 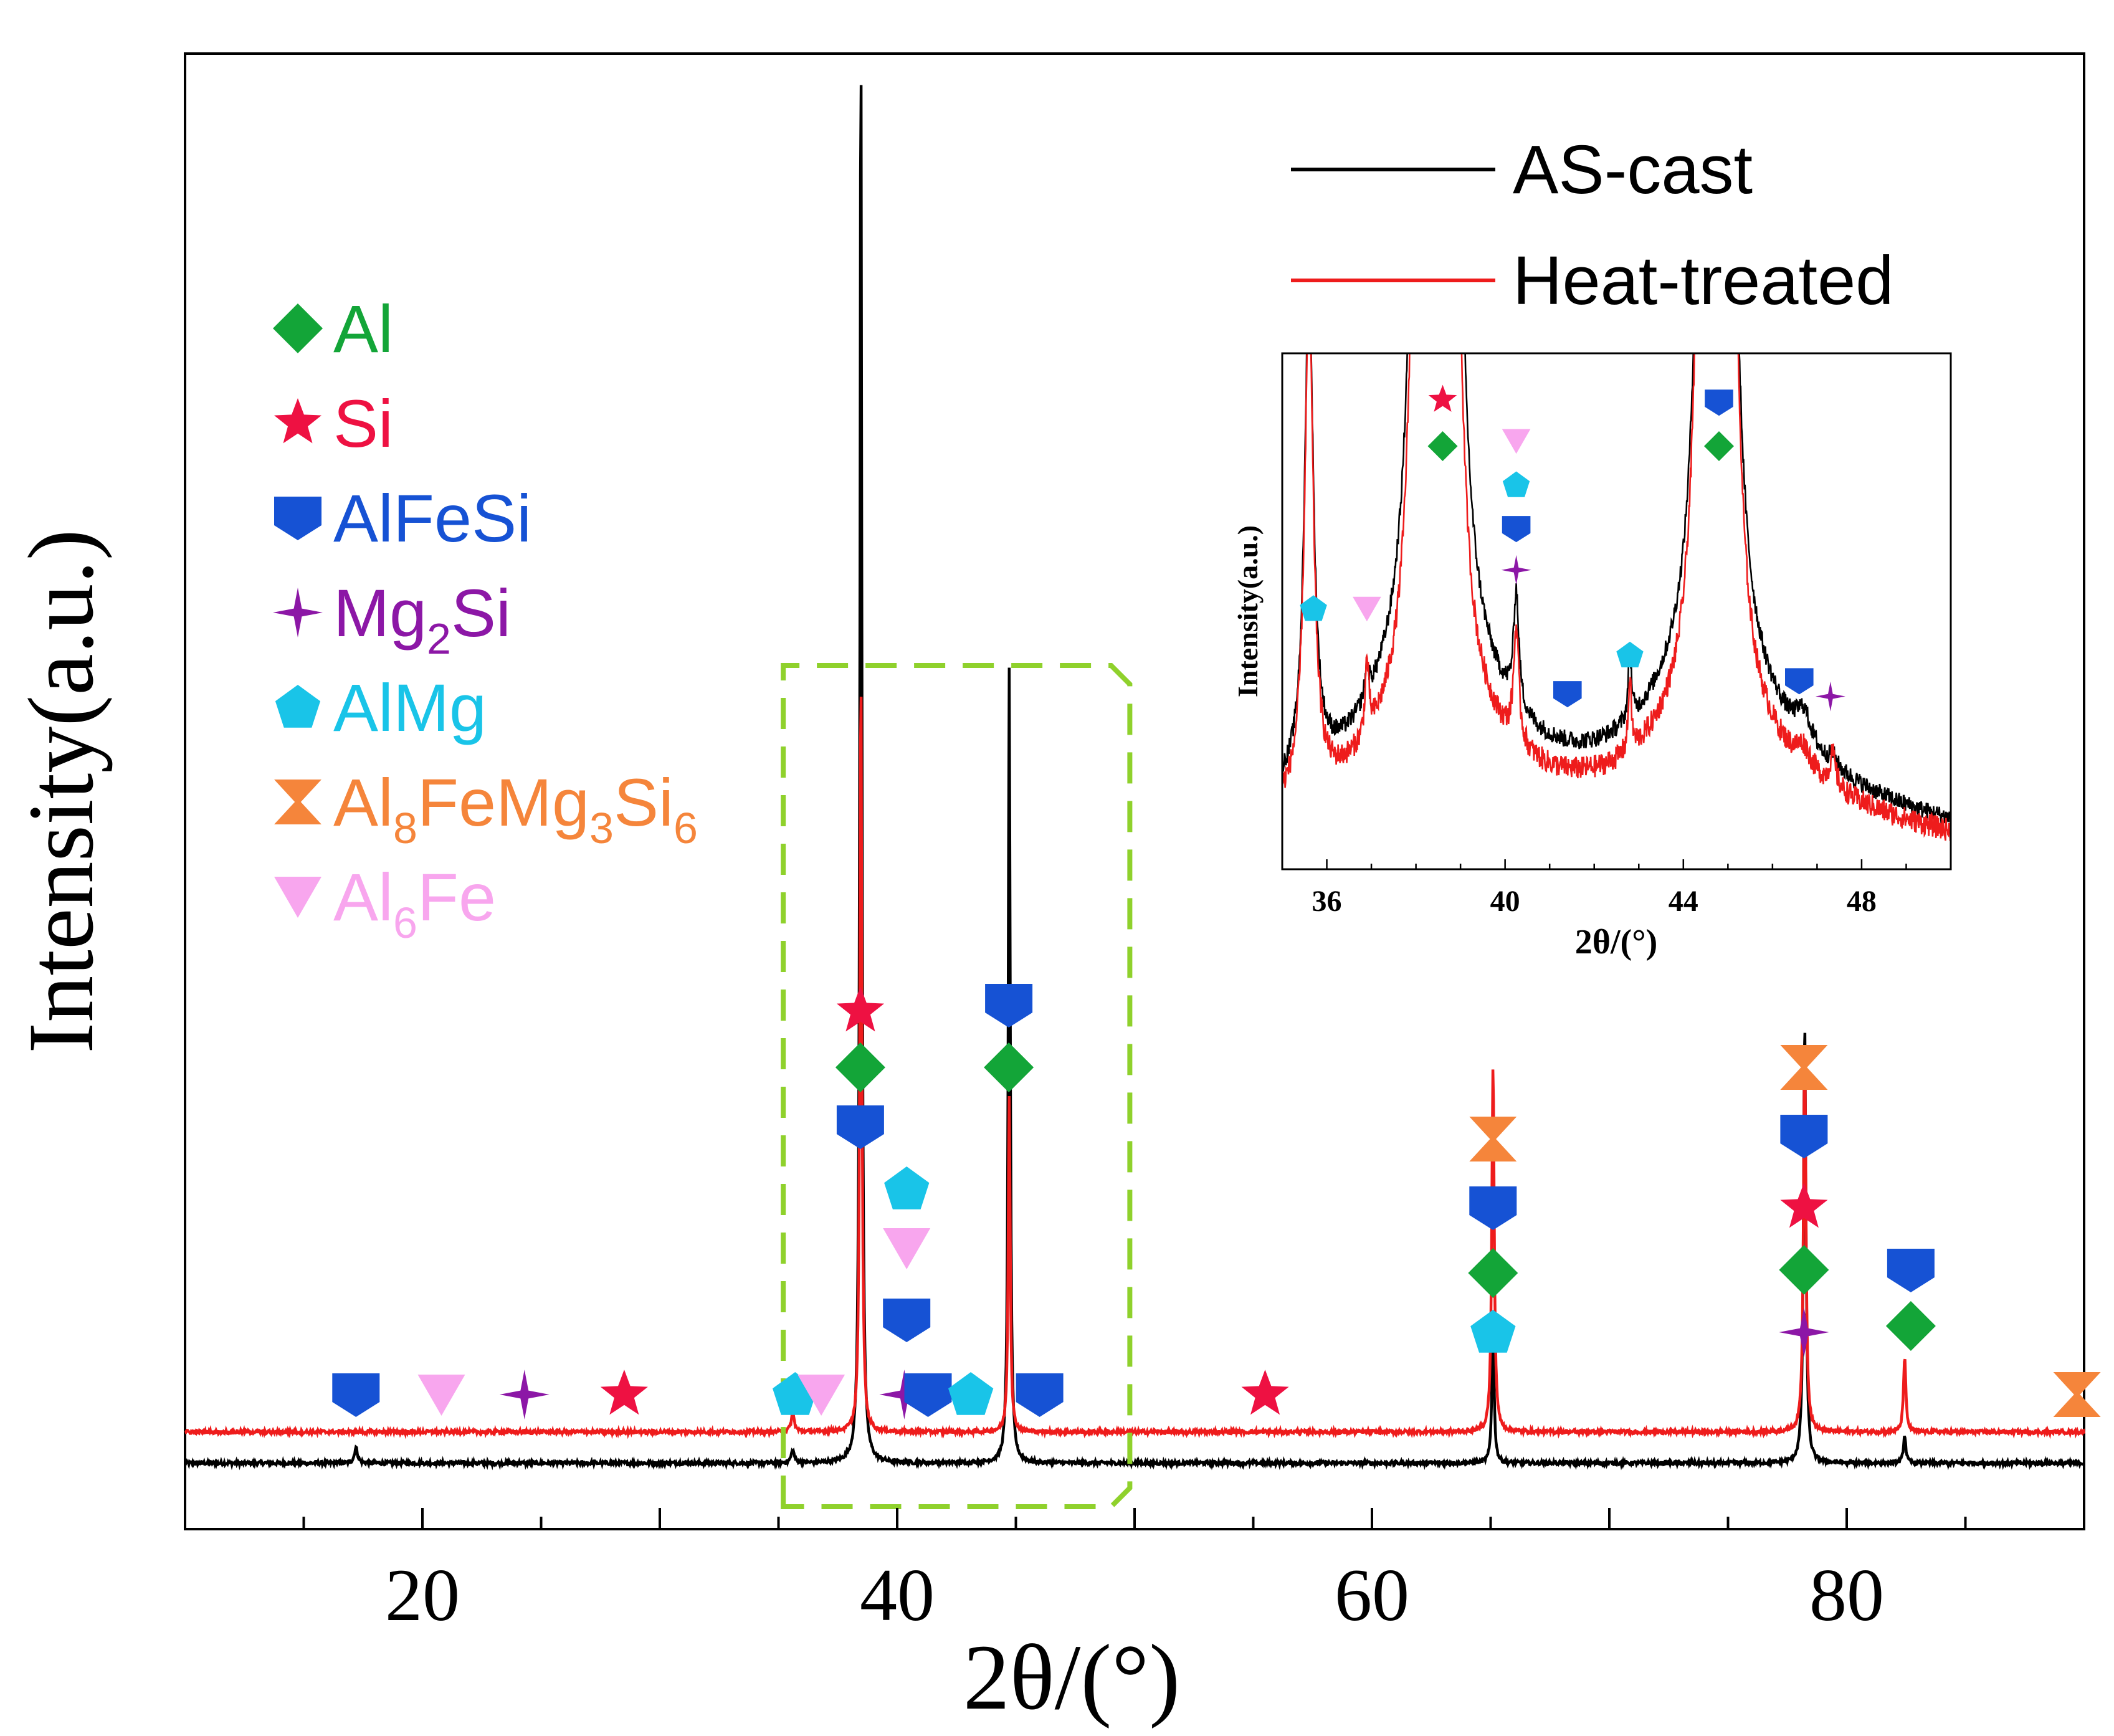 What do you see at coordinates (297, 802) in the screenshot?
I see `legend-al8femg3si6-icon` at bounding box center [297, 802].